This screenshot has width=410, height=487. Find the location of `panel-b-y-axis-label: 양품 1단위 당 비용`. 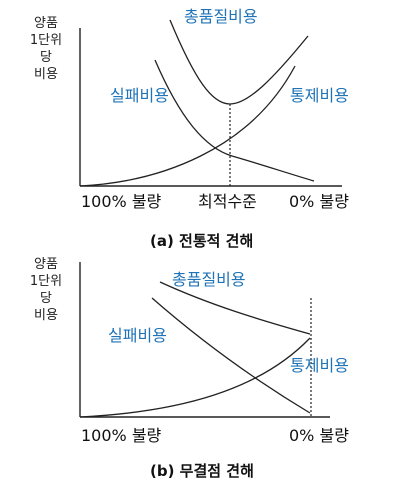

panel-b-y-axis-label: 양품 1단위 당 비용 is located at coordinates (46, 290).